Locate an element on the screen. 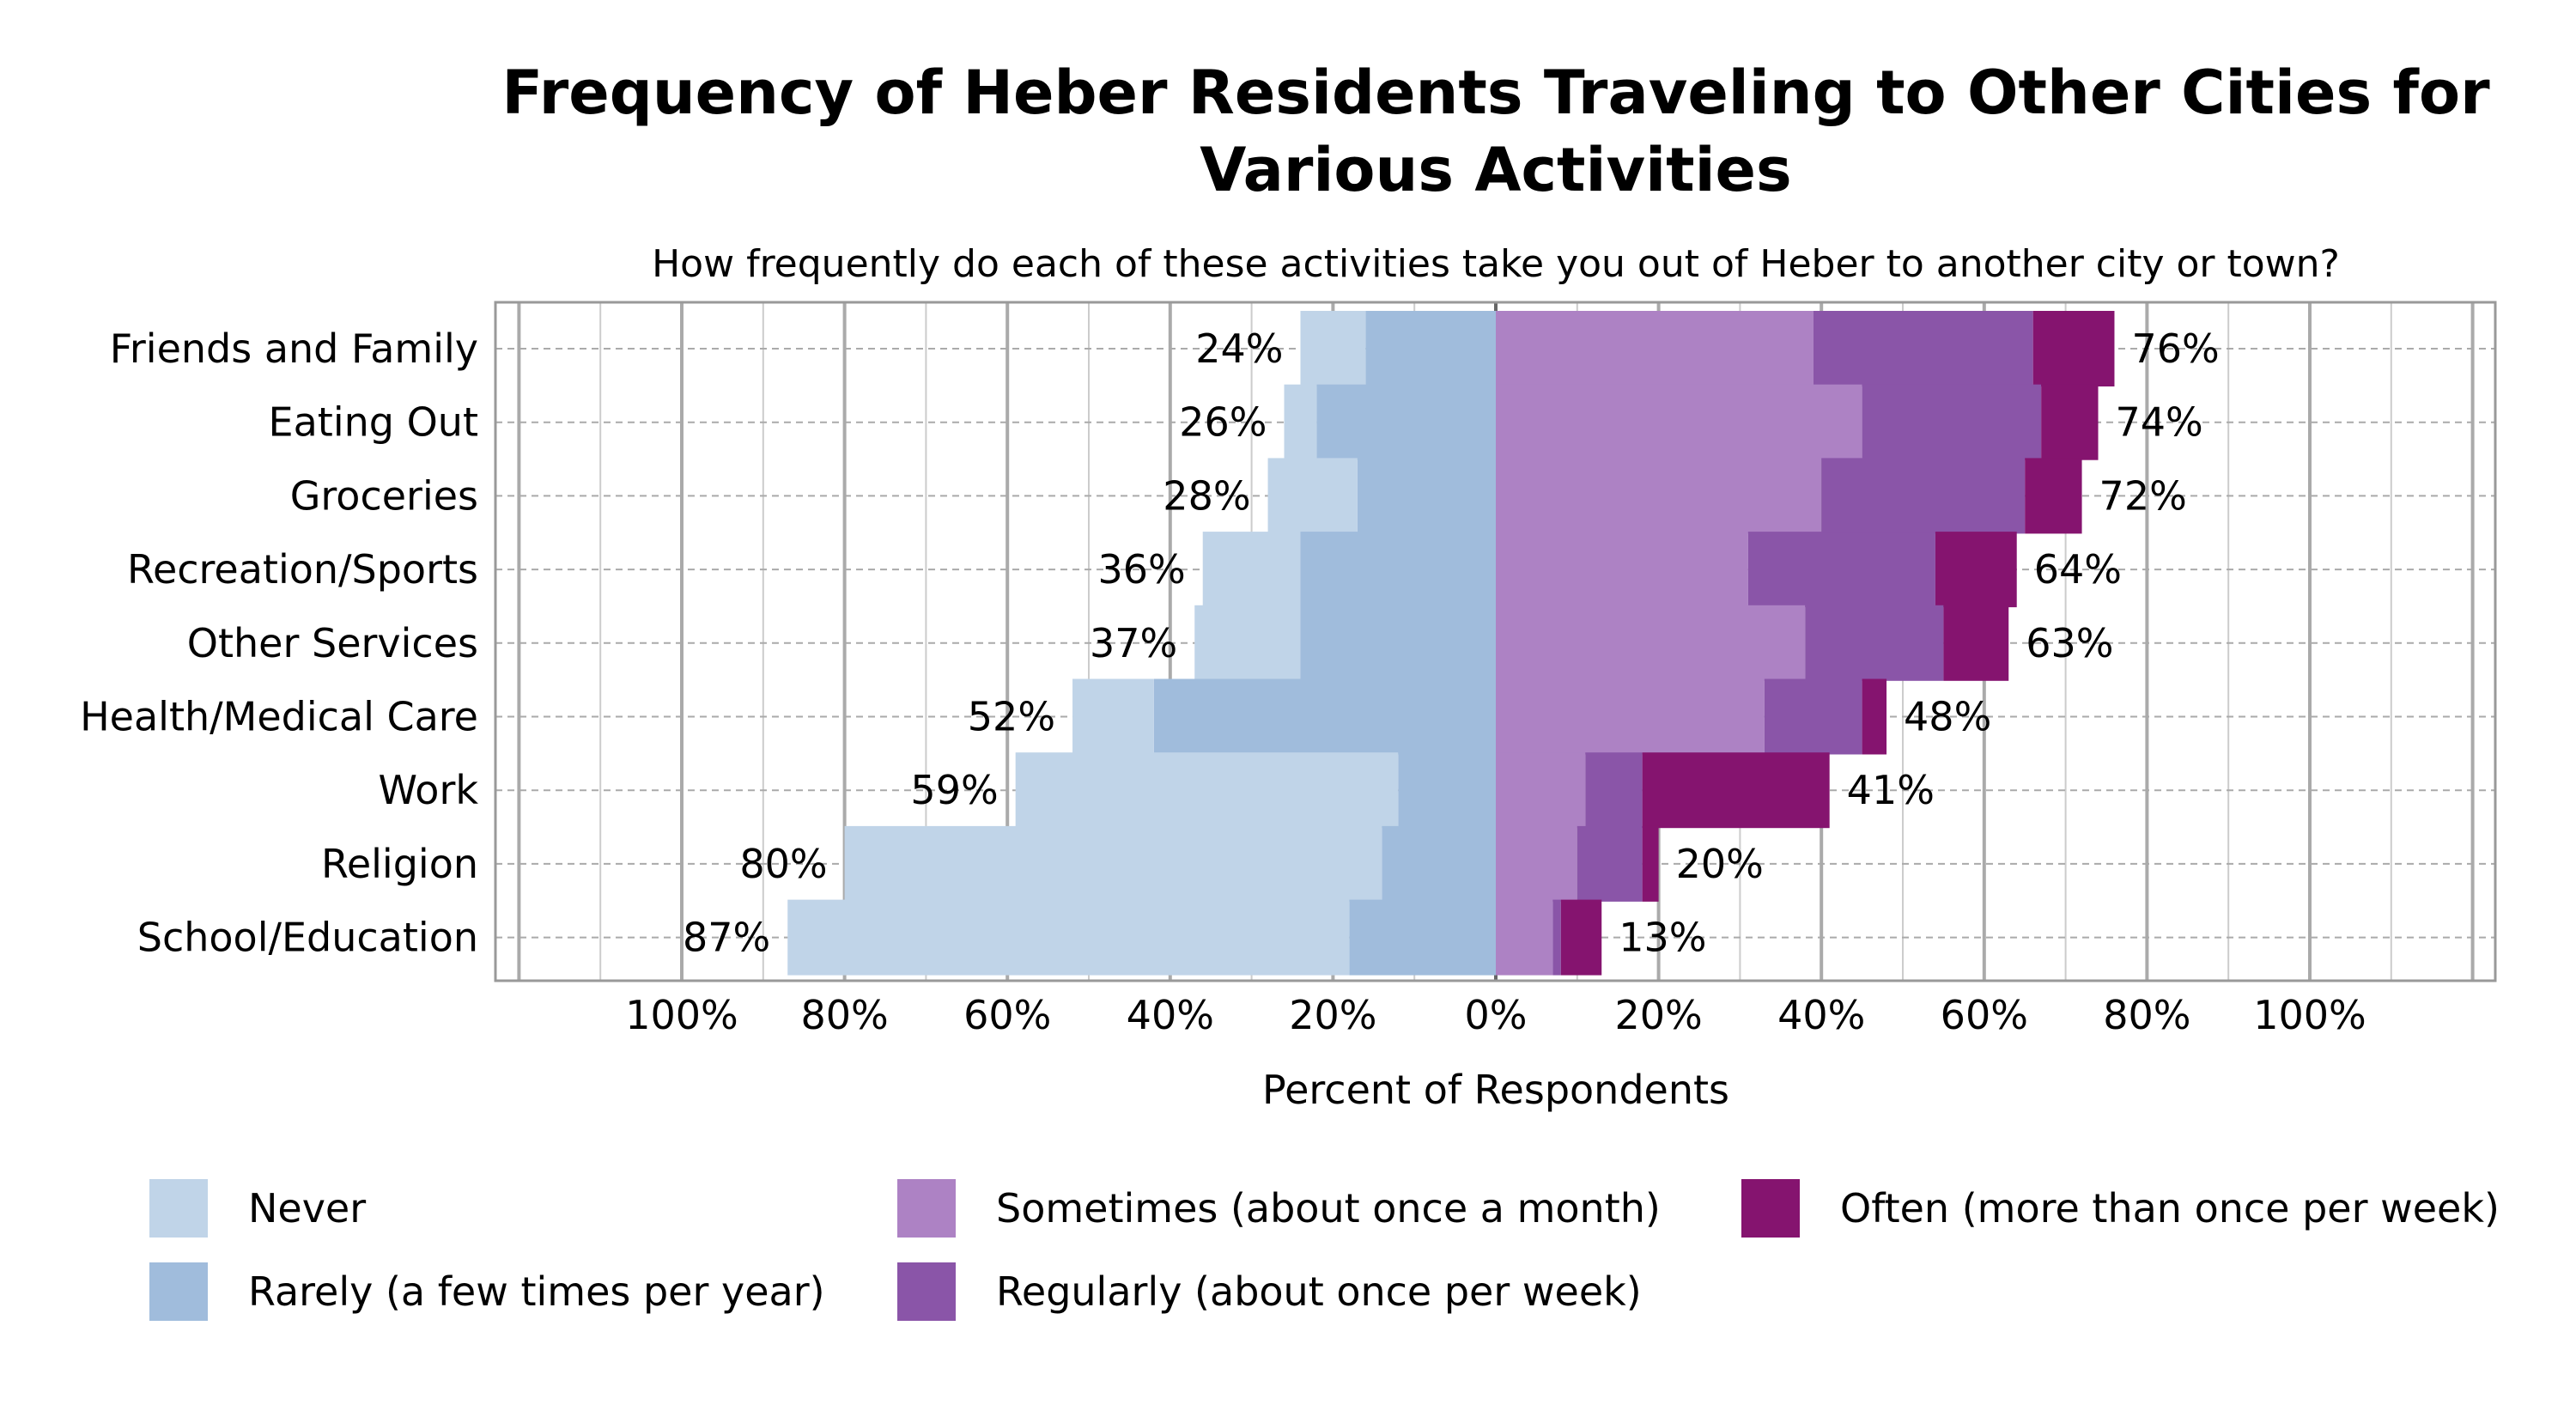 The image size is (2576, 1417). category-label: School/Education is located at coordinates (307, 938).